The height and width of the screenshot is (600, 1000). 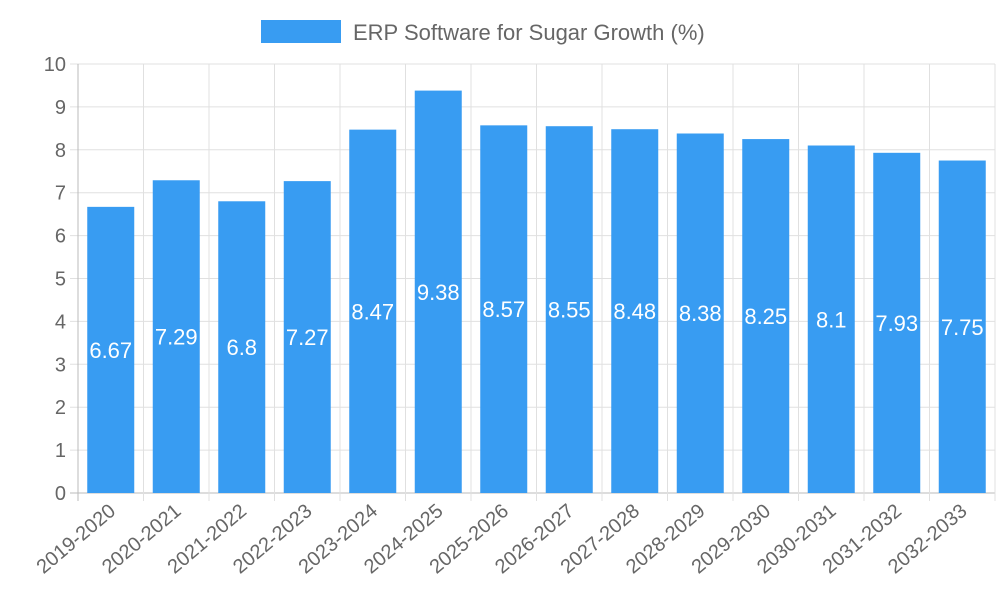 I want to click on data-label: 7.93, so click(x=896, y=323).